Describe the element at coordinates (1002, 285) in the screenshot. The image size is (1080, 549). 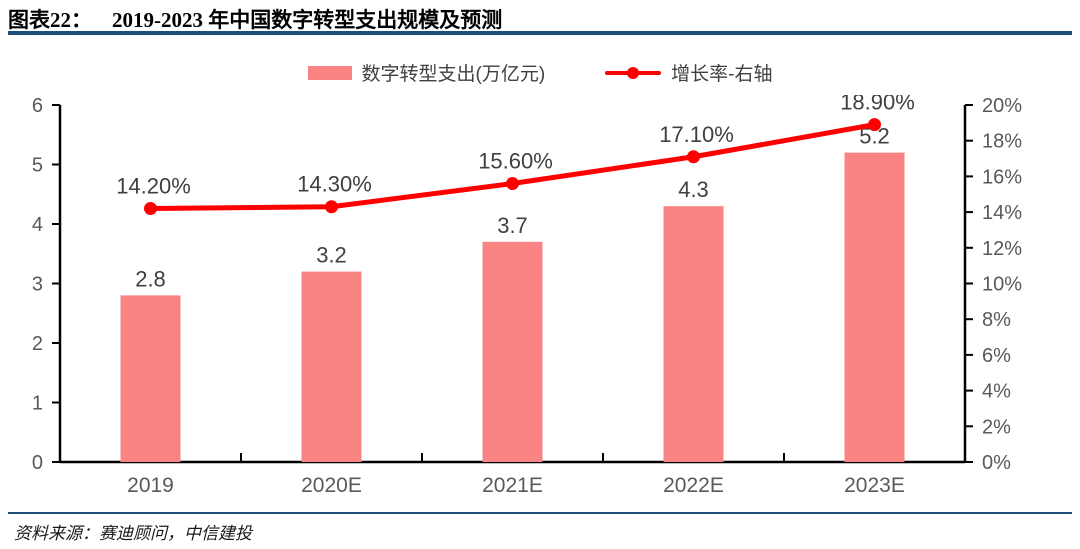
I see `right-axis-tick-label: 10%` at that location.